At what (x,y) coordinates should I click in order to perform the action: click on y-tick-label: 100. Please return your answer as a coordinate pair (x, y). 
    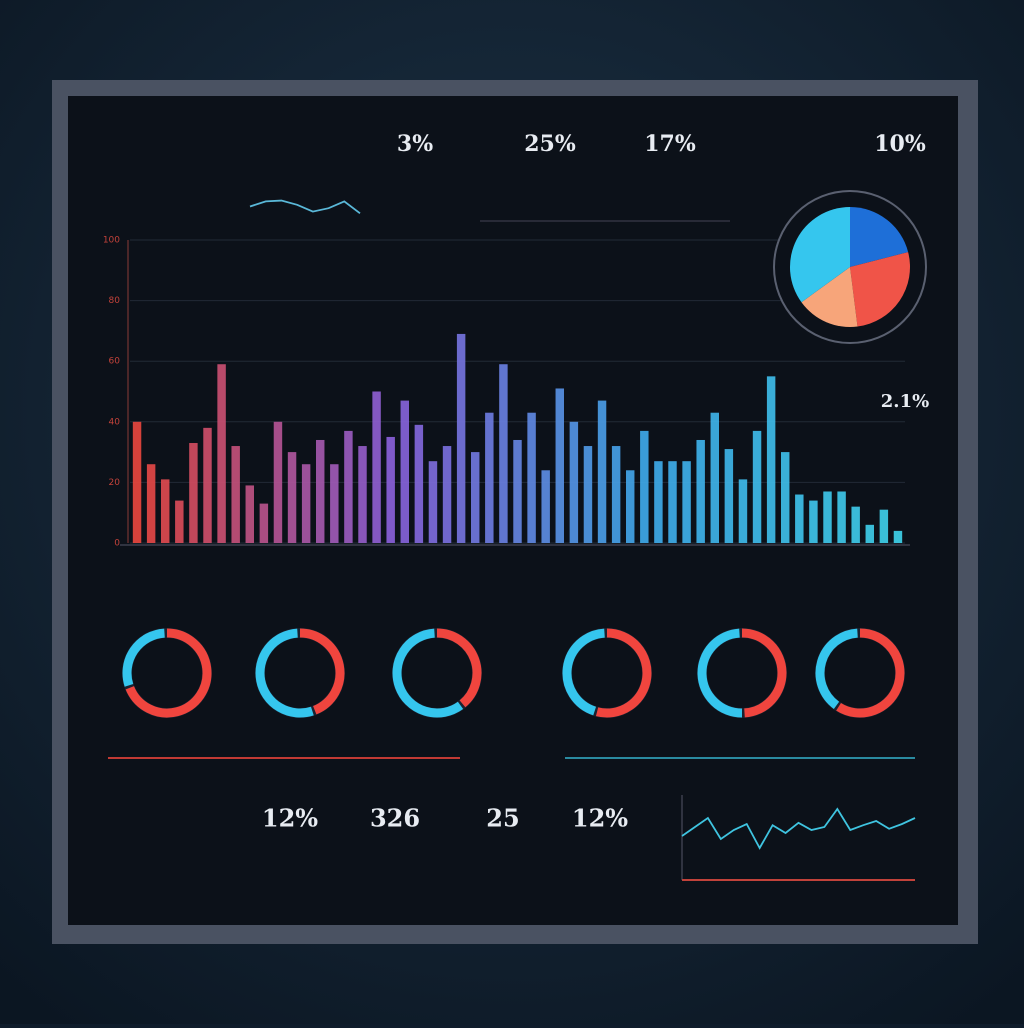
    Looking at the image, I should click on (111, 241).